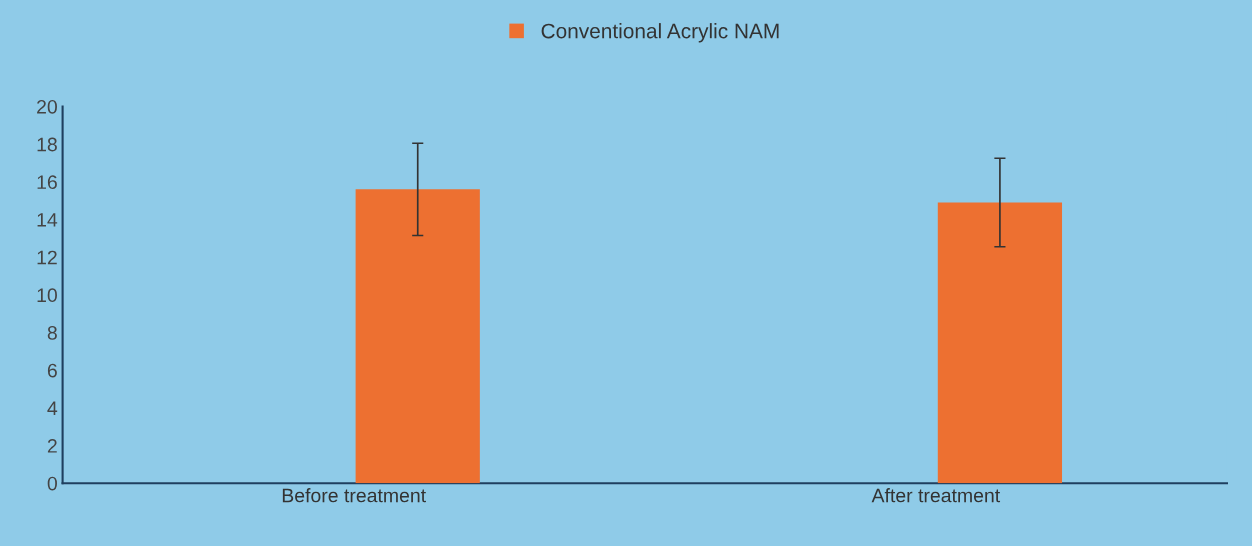 The width and height of the screenshot is (1252, 546). What do you see at coordinates (936, 495) in the screenshot?
I see `x-tick-label: After treatment` at bounding box center [936, 495].